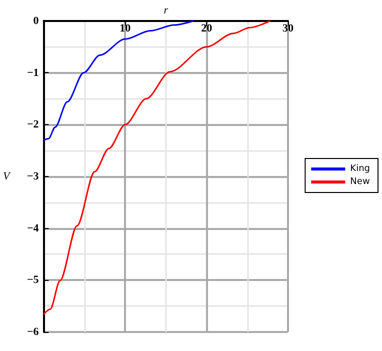  I want to click on y-tick-label: −4, so click(33, 228).